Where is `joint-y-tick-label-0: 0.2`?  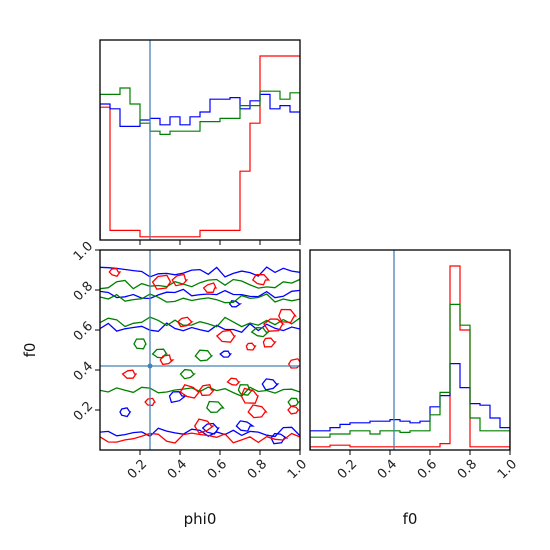
joint-y-tick-label-0: 0.2 is located at coordinates (83, 411).